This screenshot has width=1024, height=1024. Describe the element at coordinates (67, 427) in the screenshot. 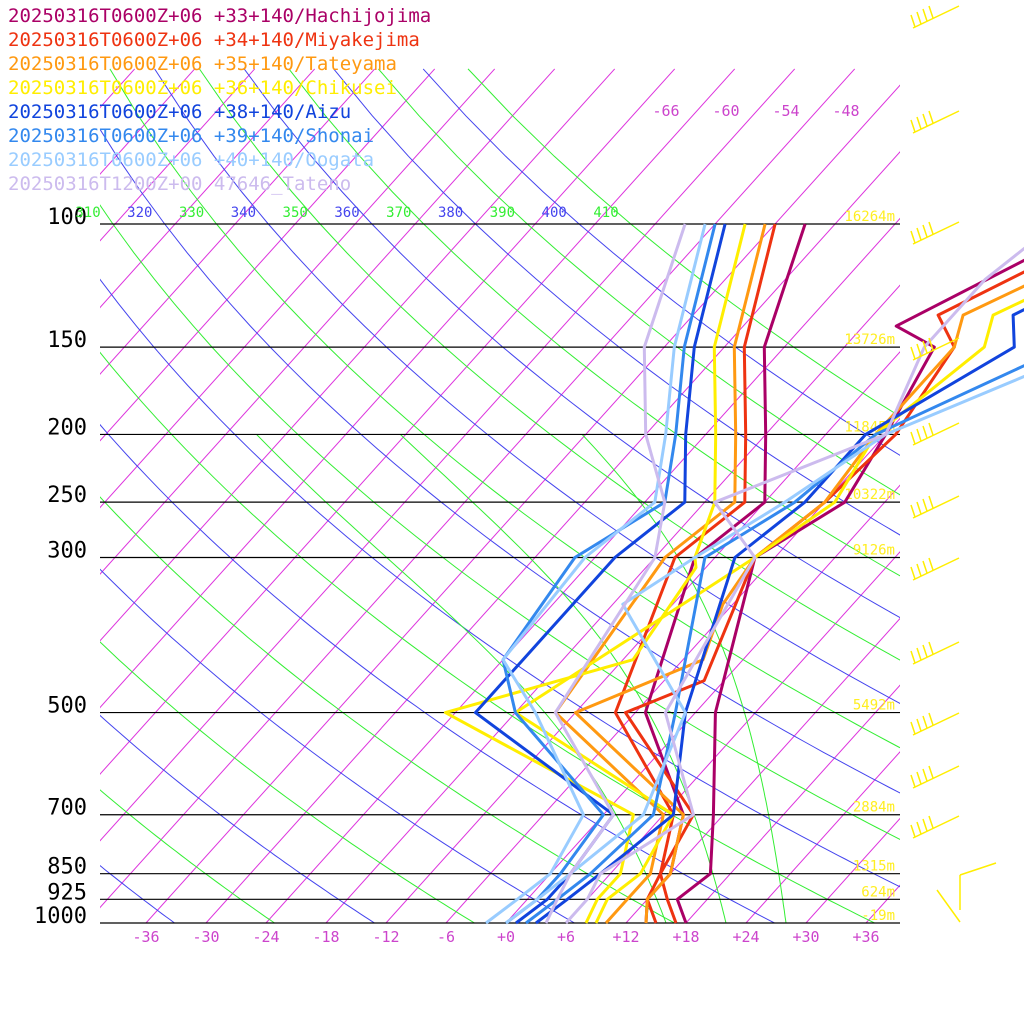

I see `pressure-label: 200` at that location.